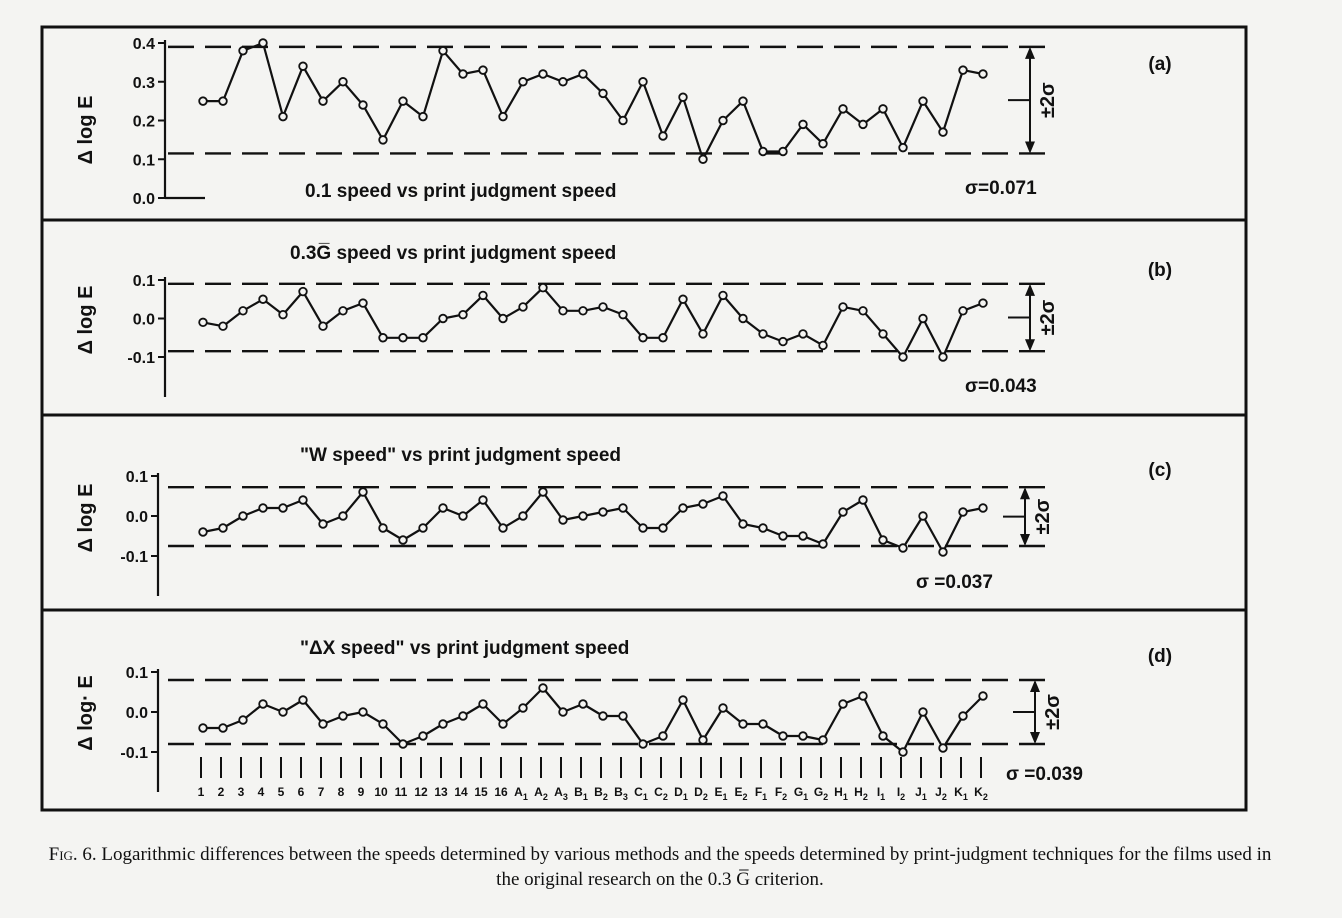 The width and height of the screenshot is (1342, 918). Describe the element at coordinates (361, 792) in the screenshot. I see `x-tick-label: 9` at that location.